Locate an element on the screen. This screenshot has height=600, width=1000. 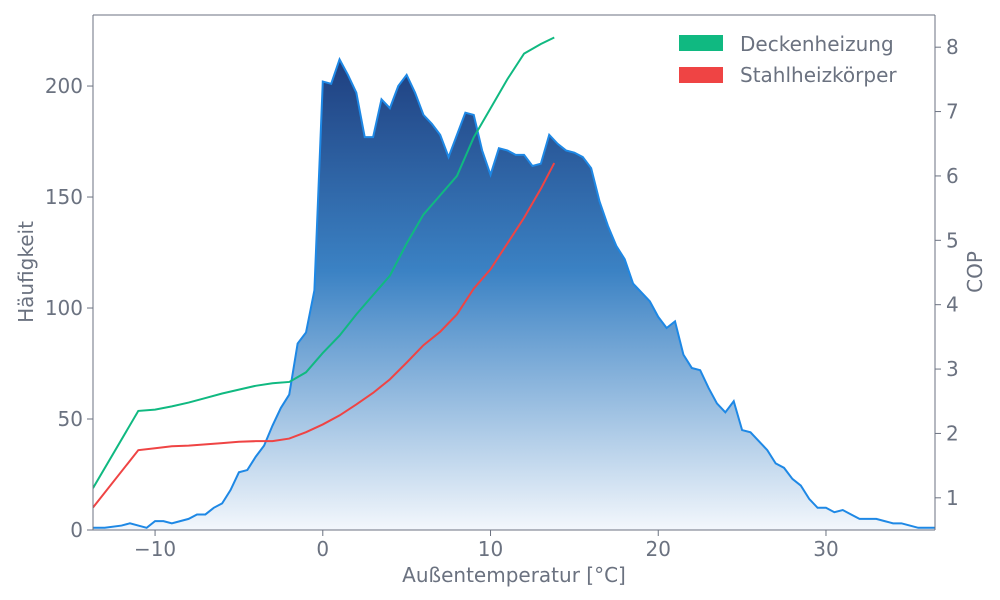
x-tick-label: −10 is located at coordinates (155, 549).